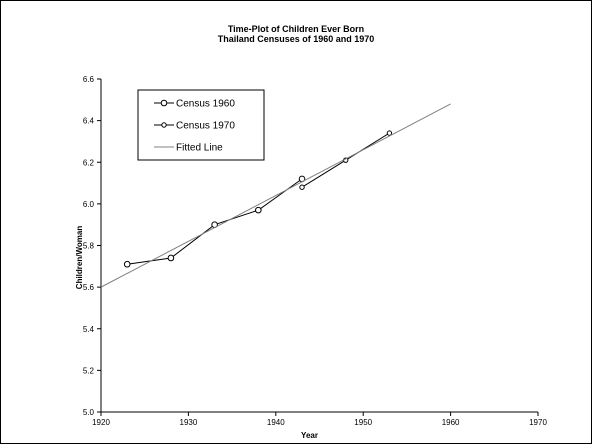  I want to click on y-tick-label: 5.0, so click(89, 412).